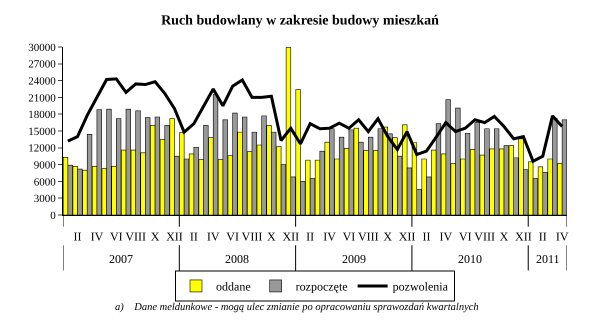 Image resolution: width=600 pixels, height=323 pixels. Describe the element at coordinates (237, 259) in the screenshot. I see `text: 2008` at that location.